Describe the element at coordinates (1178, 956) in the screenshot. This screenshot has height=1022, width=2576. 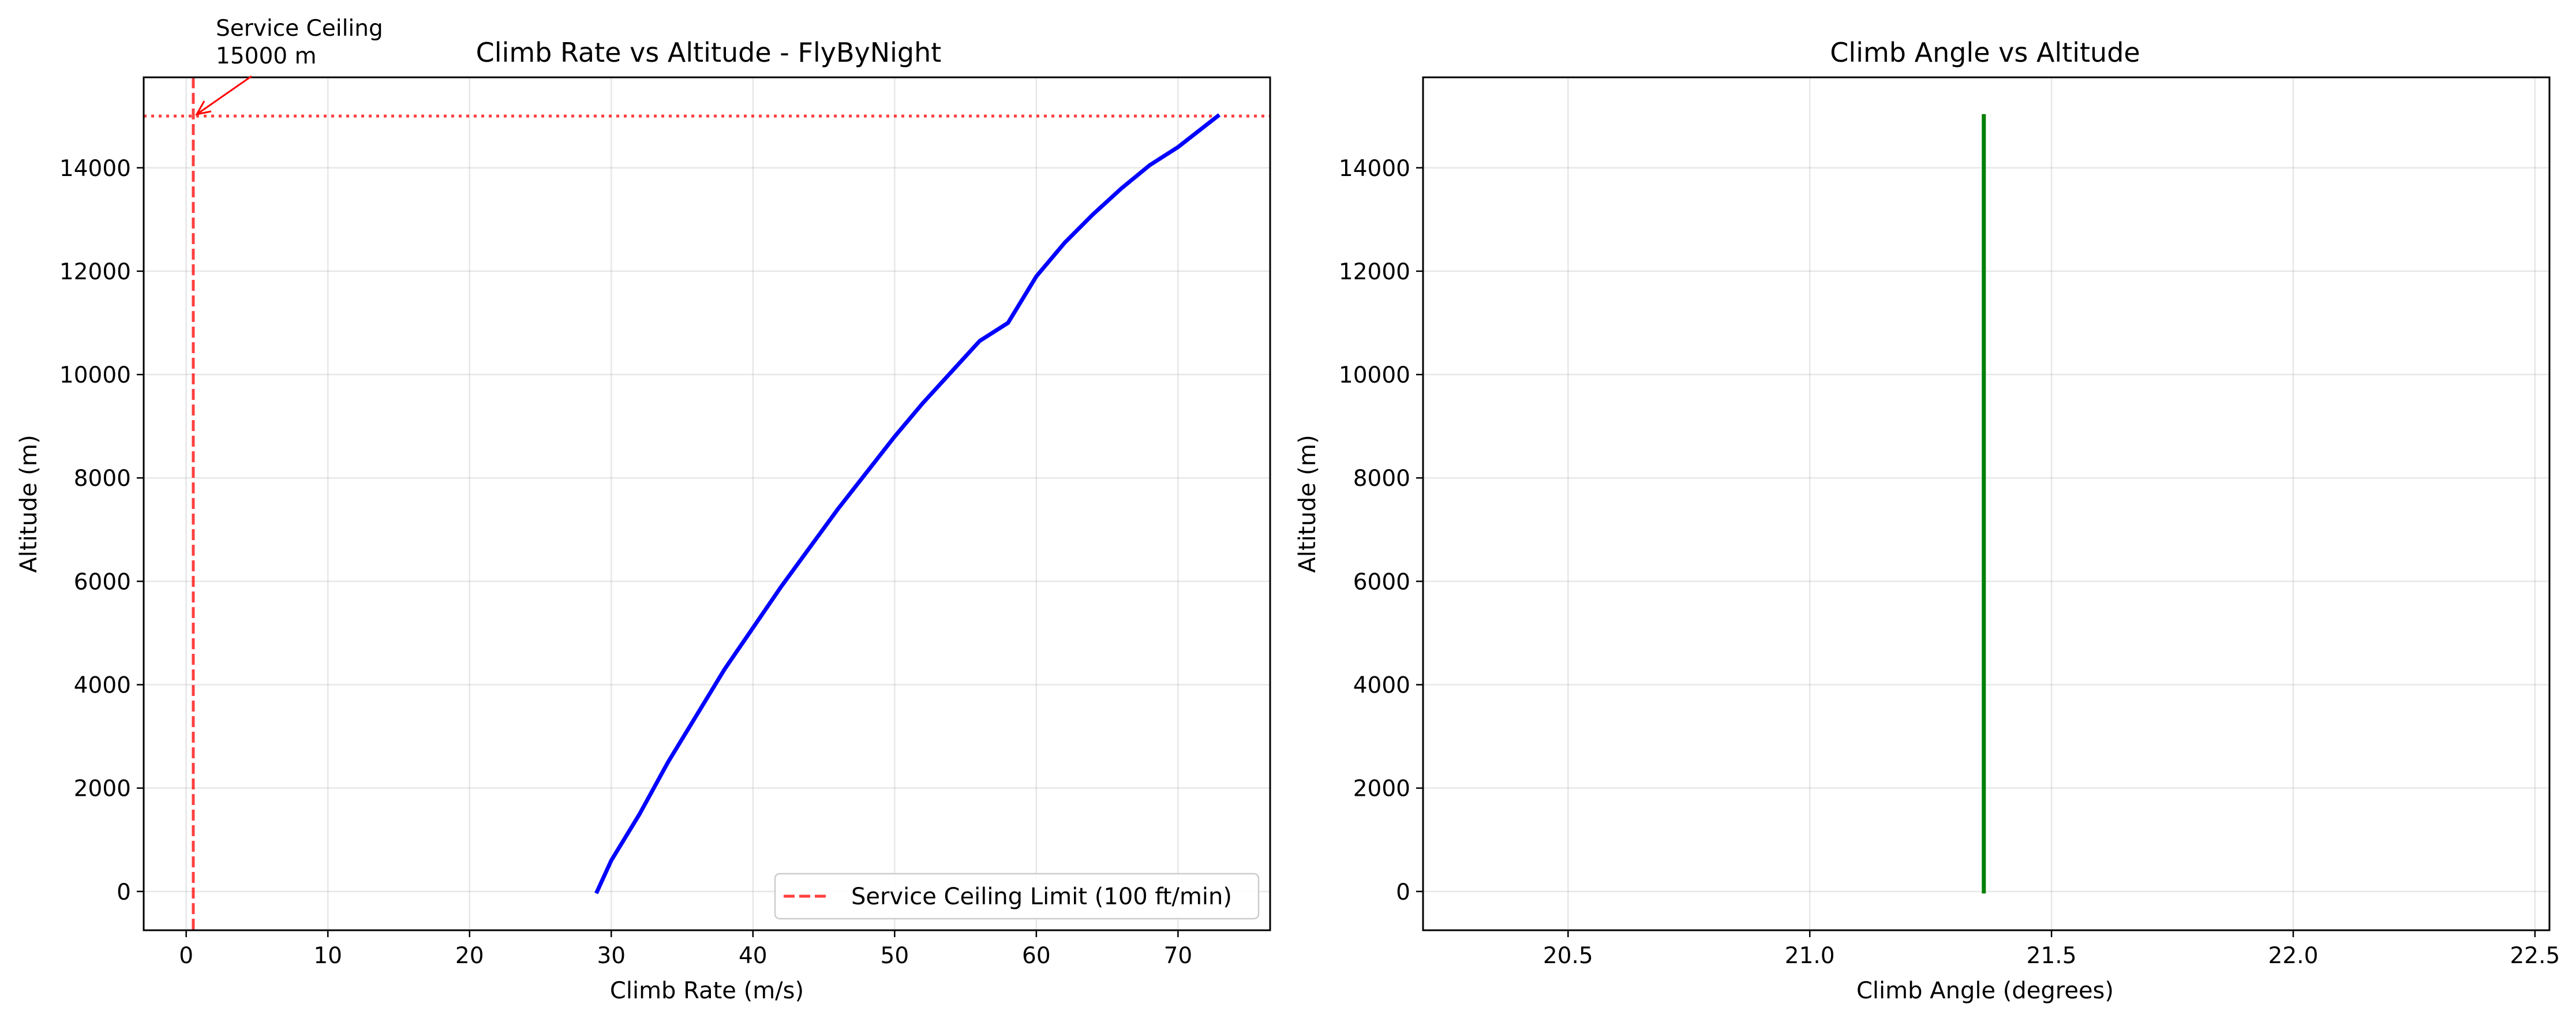
I see `x-tick-label: 70` at that location.